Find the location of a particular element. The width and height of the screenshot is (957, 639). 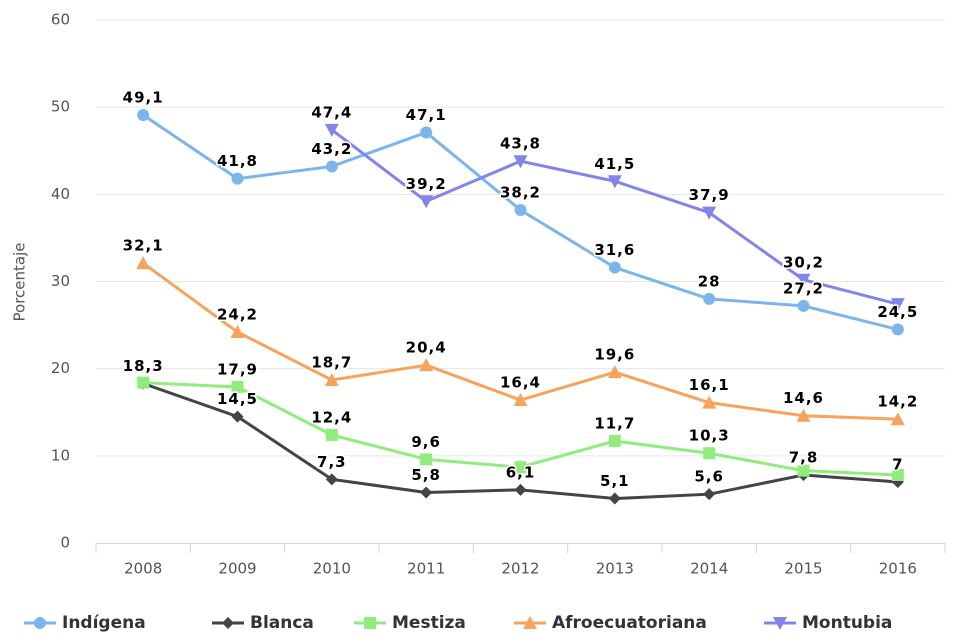

data-label: 19,6 is located at coordinates (614, 355).